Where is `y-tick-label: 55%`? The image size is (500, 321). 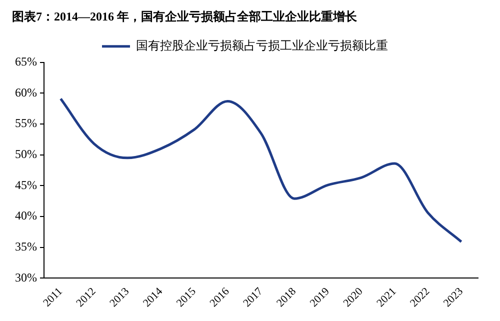 y-tick-label: 55% is located at coordinates (25, 123).